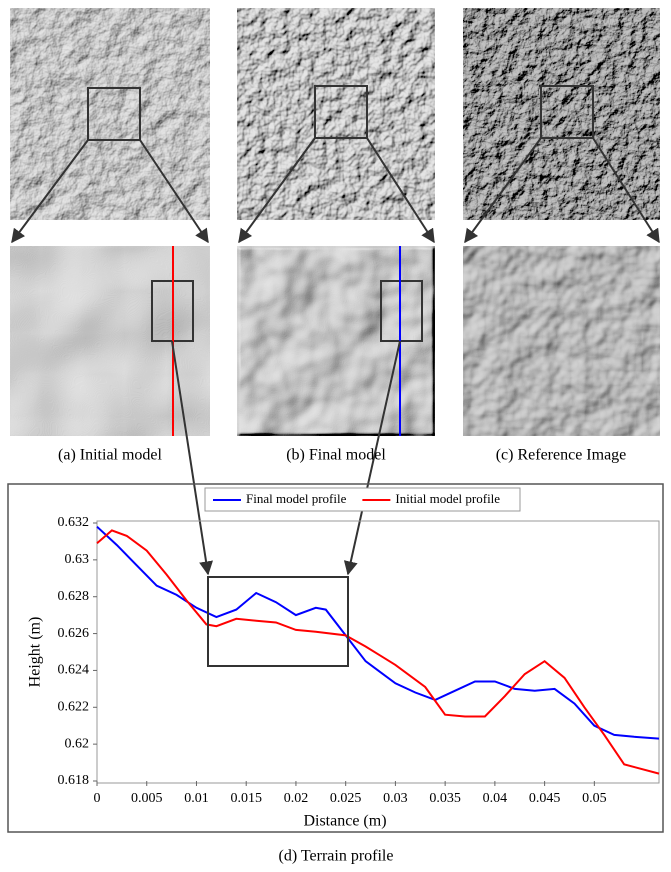 This screenshot has height=872, width=671. What do you see at coordinates (196, 798) in the screenshot?
I see `x-tick-label: 0.01` at bounding box center [196, 798].